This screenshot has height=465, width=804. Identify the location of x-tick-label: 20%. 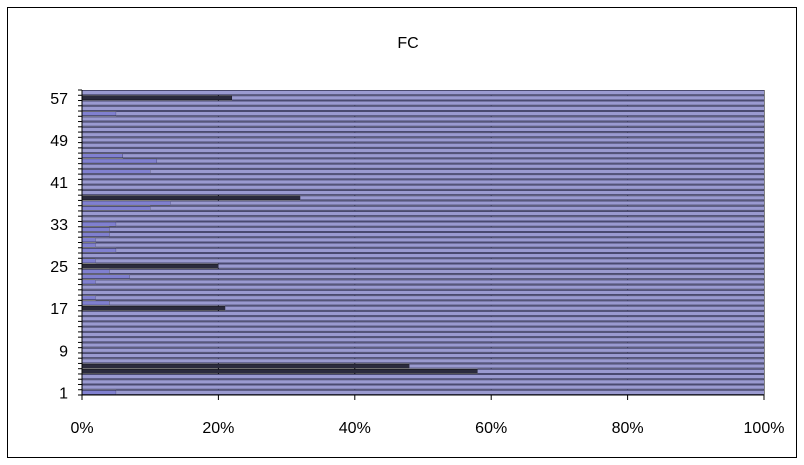
(218, 428).